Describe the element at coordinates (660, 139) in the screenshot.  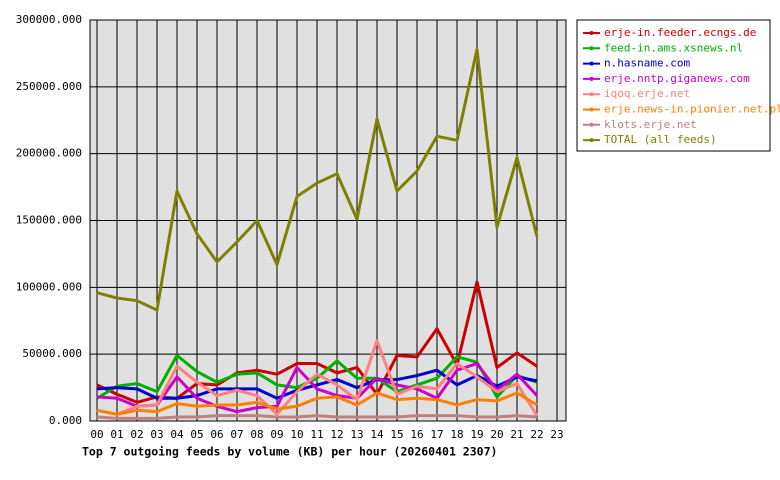
I see `legend-label: TOTAL (all feeds)` at that location.